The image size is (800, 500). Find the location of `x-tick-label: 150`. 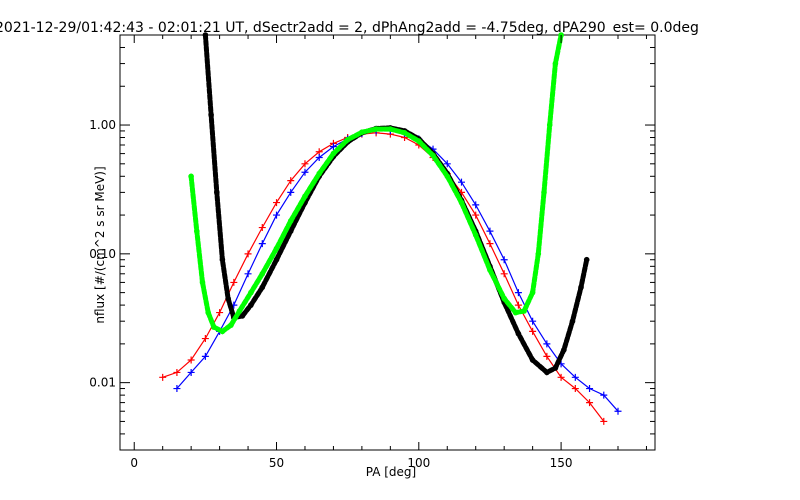

x-tick-label: 150 is located at coordinates (561, 463).